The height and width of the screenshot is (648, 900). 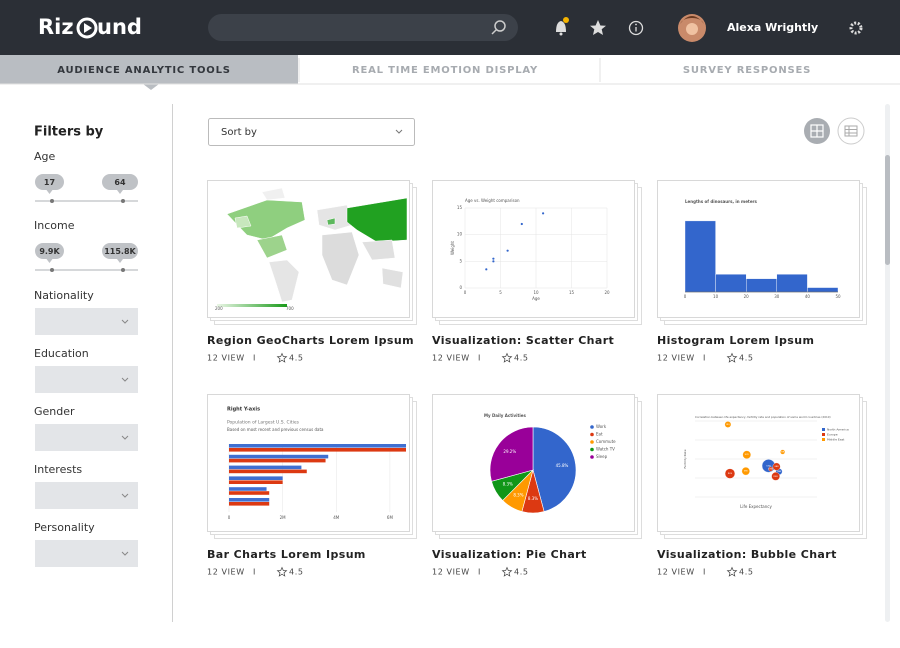 What do you see at coordinates (363, 27) in the screenshot?
I see `search-box` at bounding box center [363, 27].